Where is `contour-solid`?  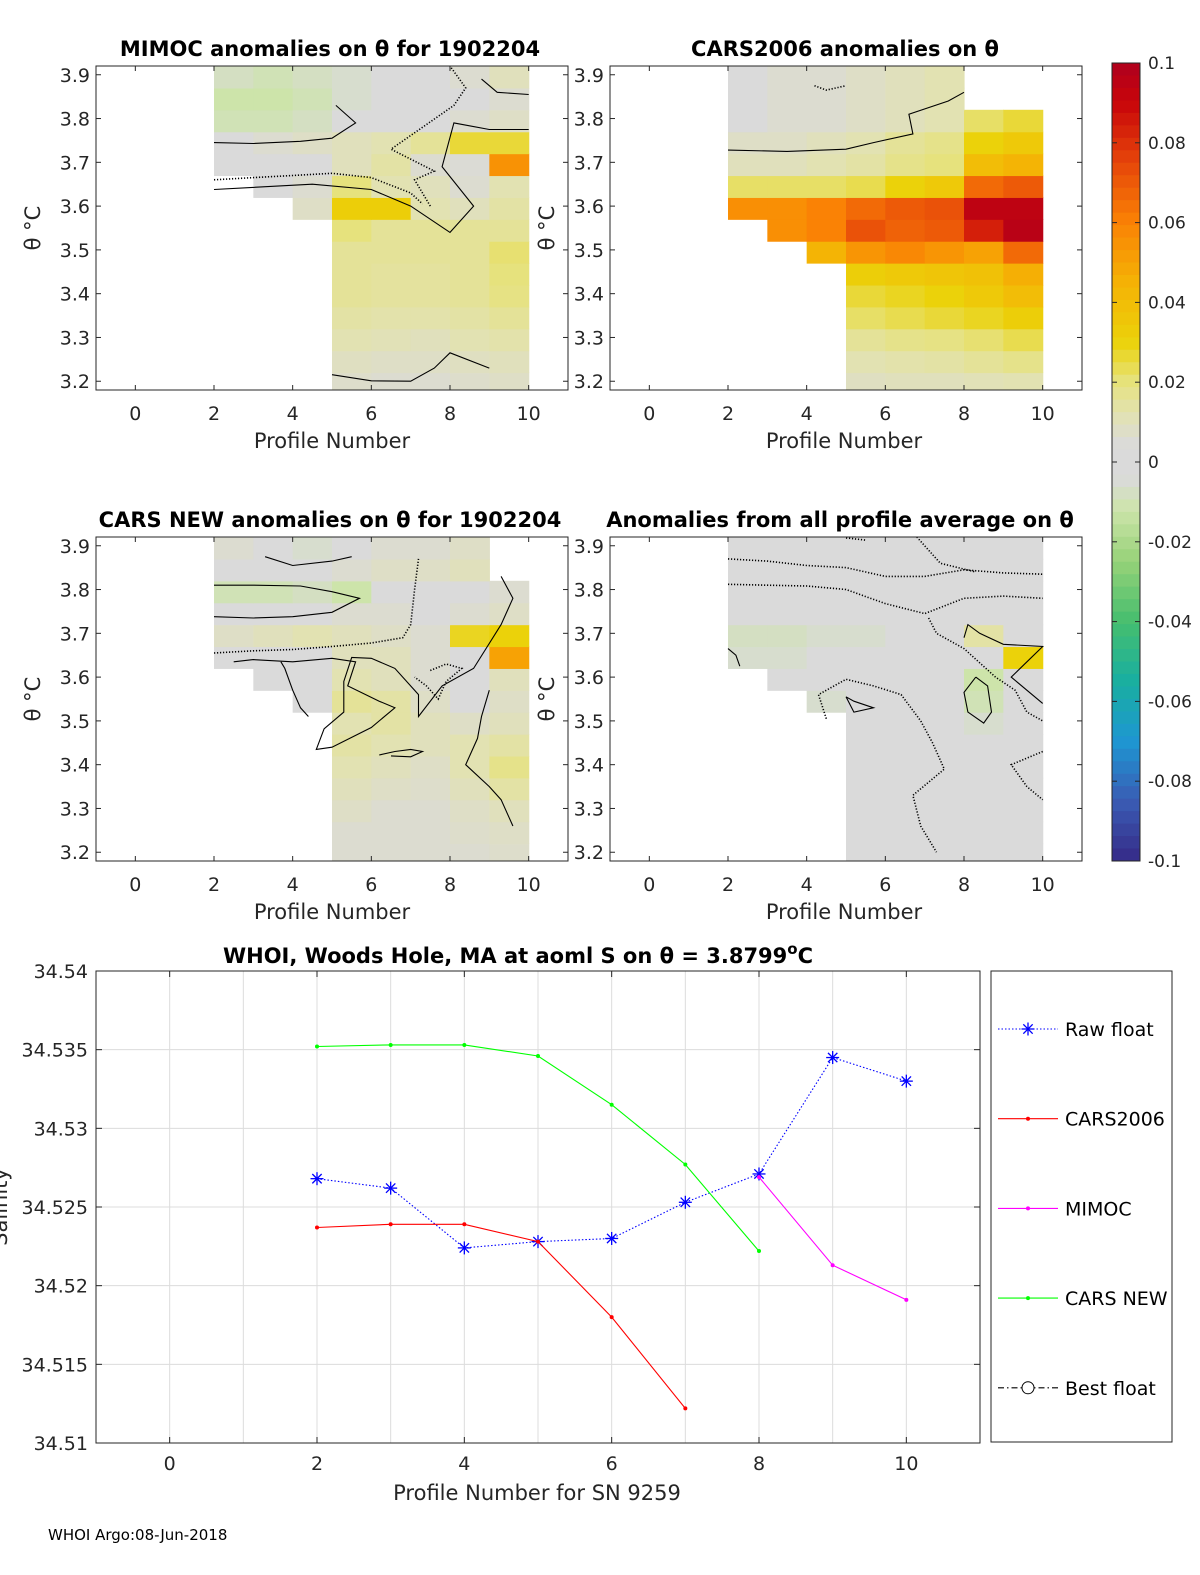
contour-solid is located at coordinates (410, 367).